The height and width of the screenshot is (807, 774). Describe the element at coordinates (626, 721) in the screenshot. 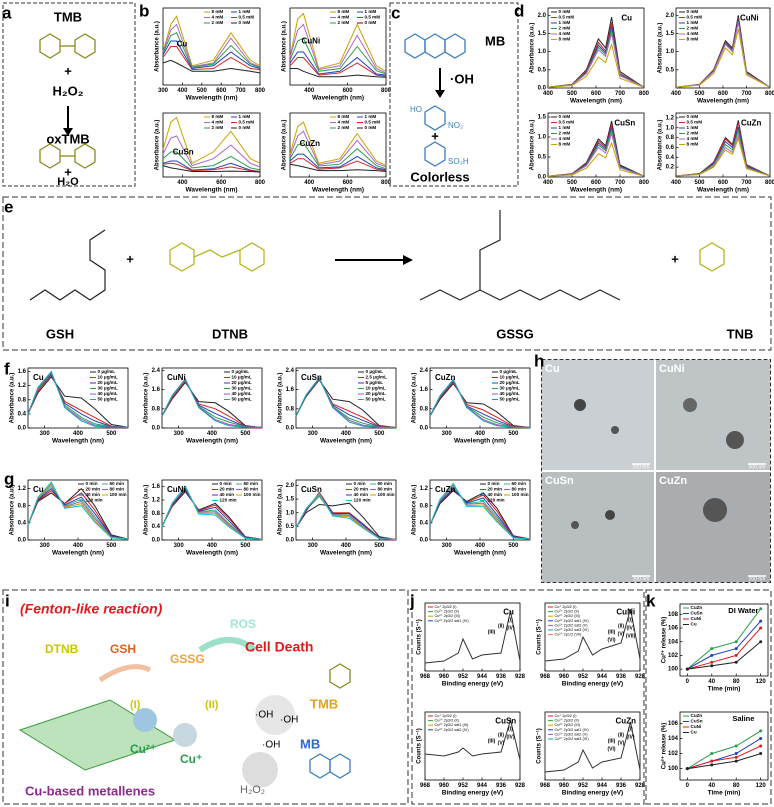

I see `chart-name: CuZn` at that location.